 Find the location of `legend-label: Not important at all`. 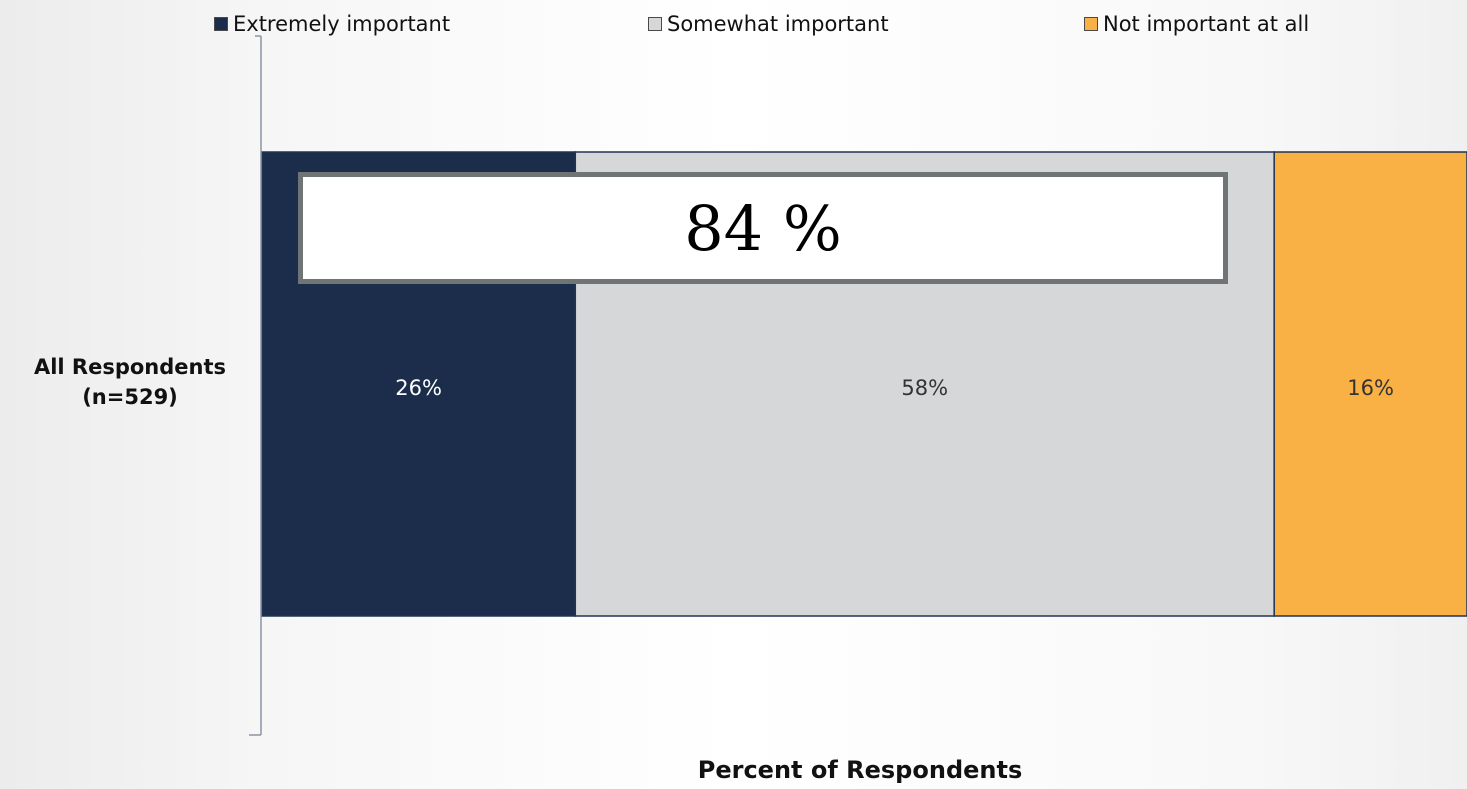

legend-label: Not important at all is located at coordinates (1206, 24).